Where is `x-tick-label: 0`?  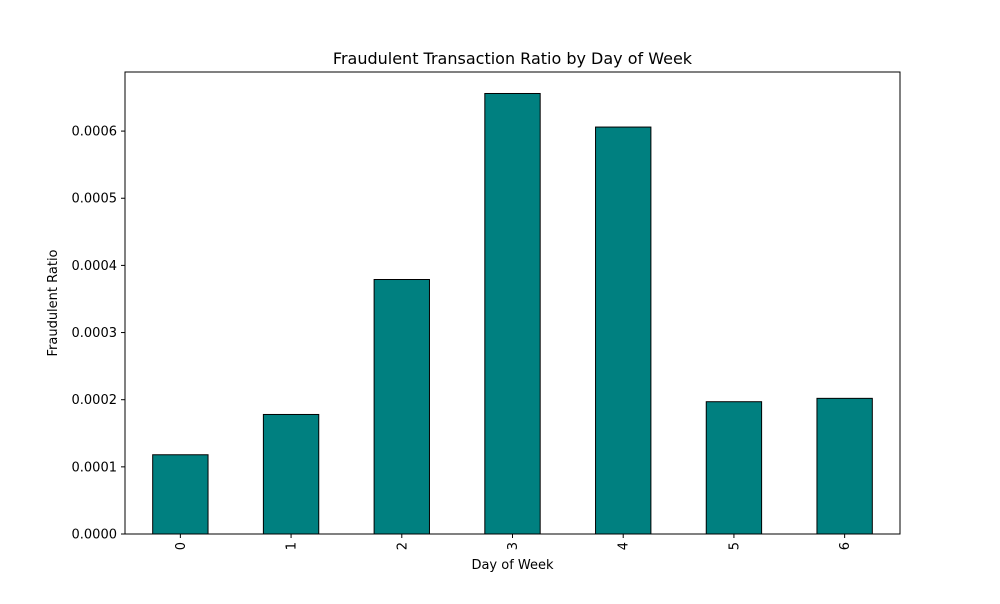
x-tick-label: 0 is located at coordinates (181, 546).